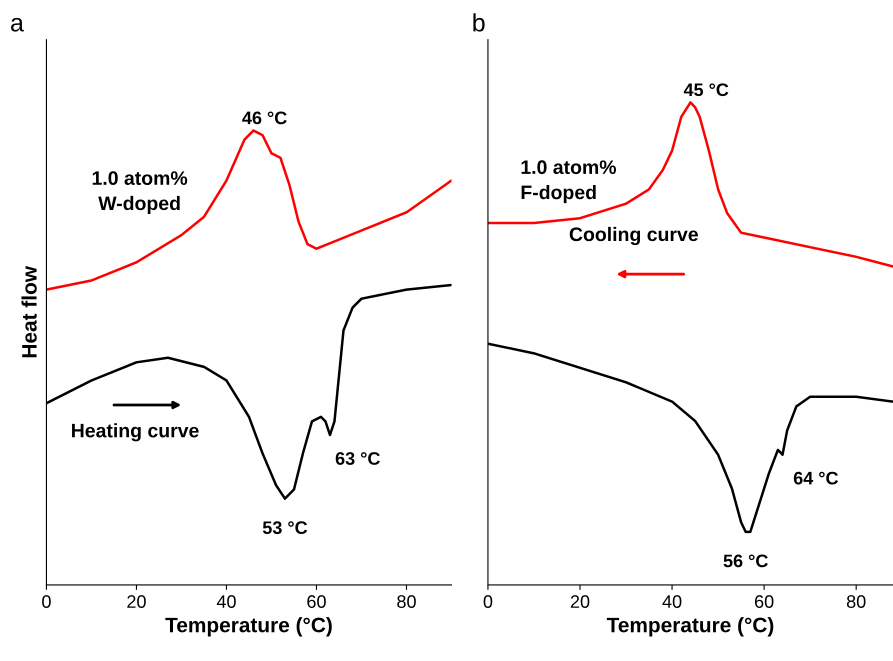 This screenshot has height=661, width=893. What do you see at coordinates (479, 22) in the screenshot?
I see `chart-title: b` at bounding box center [479, 22].